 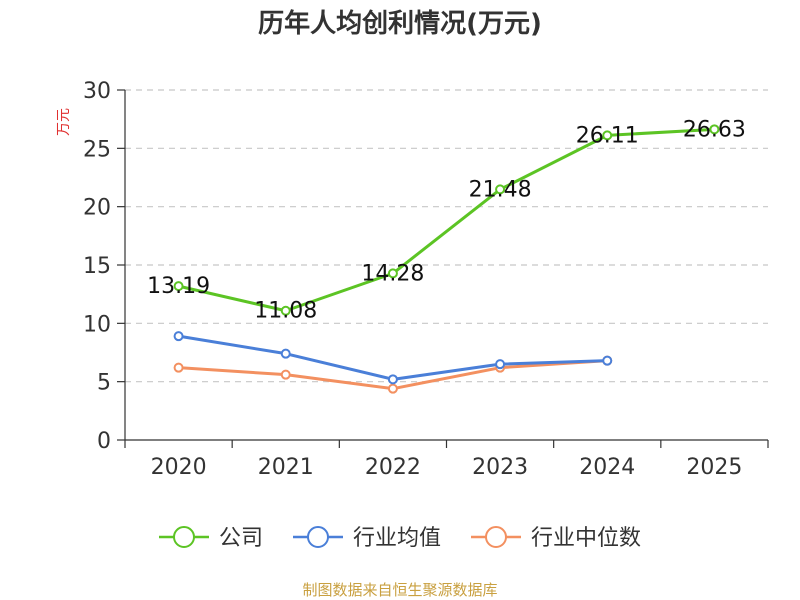 I want to click on legend-item: 行业中位数, so click(x=556, y=538).